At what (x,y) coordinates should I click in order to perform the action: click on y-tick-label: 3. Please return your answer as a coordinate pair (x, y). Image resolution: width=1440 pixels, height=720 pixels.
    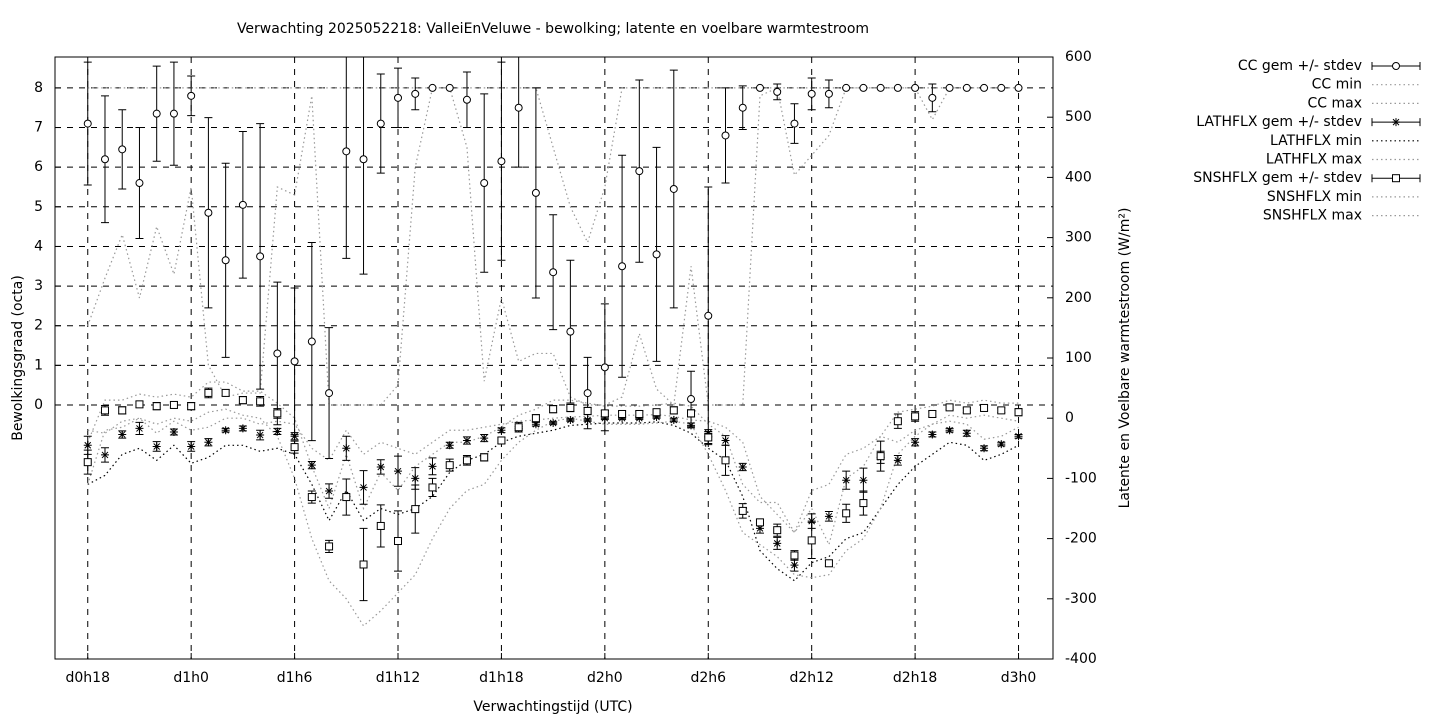
    Looking at the image, I should click on (38, 286).